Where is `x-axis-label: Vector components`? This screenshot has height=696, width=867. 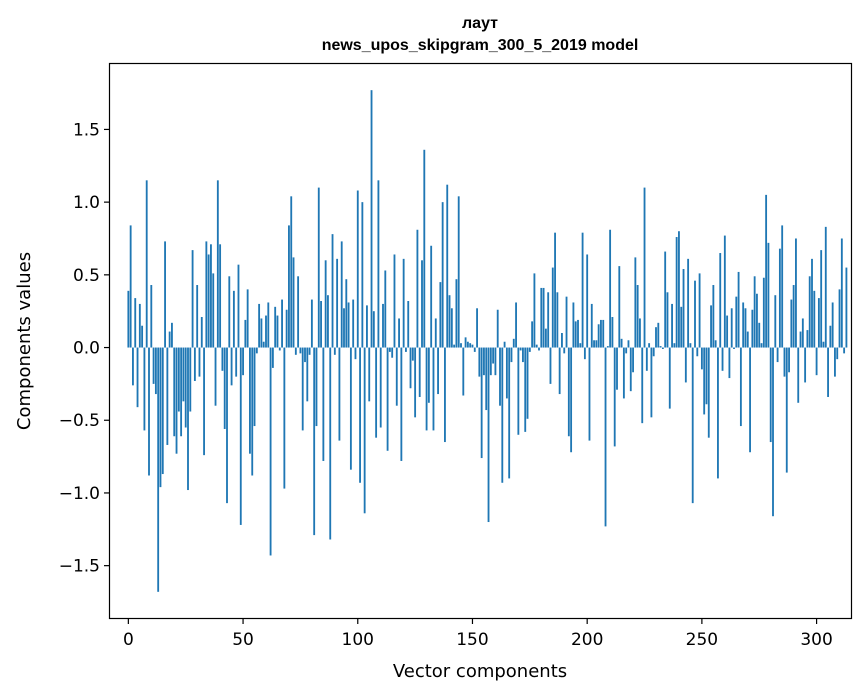 x-axis-label: Vector components is located at coordinates (480, 671).